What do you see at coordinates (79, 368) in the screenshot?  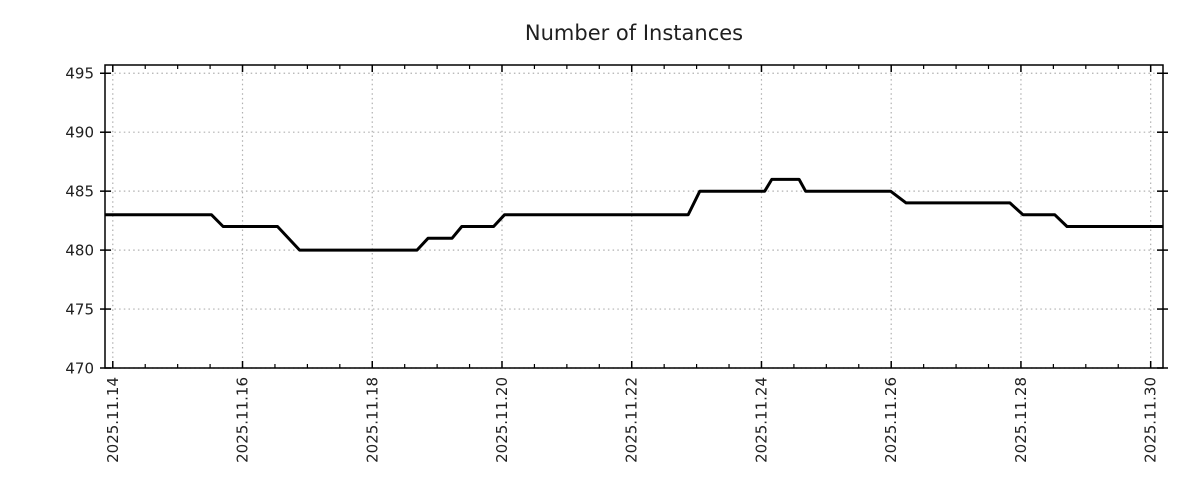 I see `y-tick-label: 470` at bounding box center [79, 368].